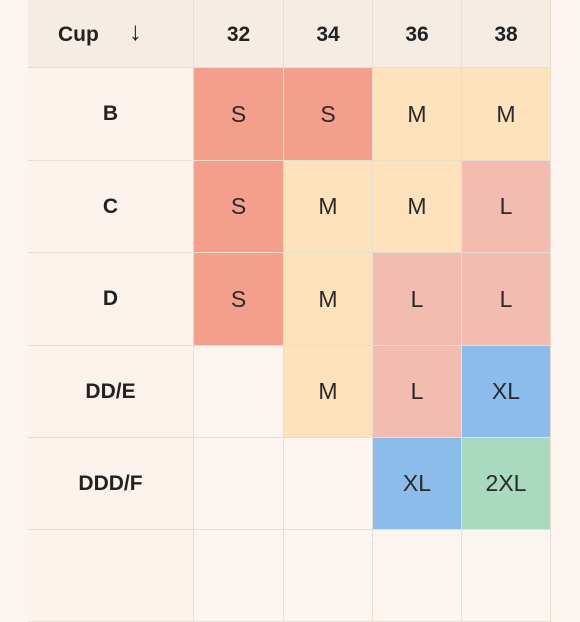 Image resolution: width=580 pixels, height=622 pixels. Describe the element at coordinates (78, 34) in the screenshot. I see `cup-header-label: Cup` at that location.